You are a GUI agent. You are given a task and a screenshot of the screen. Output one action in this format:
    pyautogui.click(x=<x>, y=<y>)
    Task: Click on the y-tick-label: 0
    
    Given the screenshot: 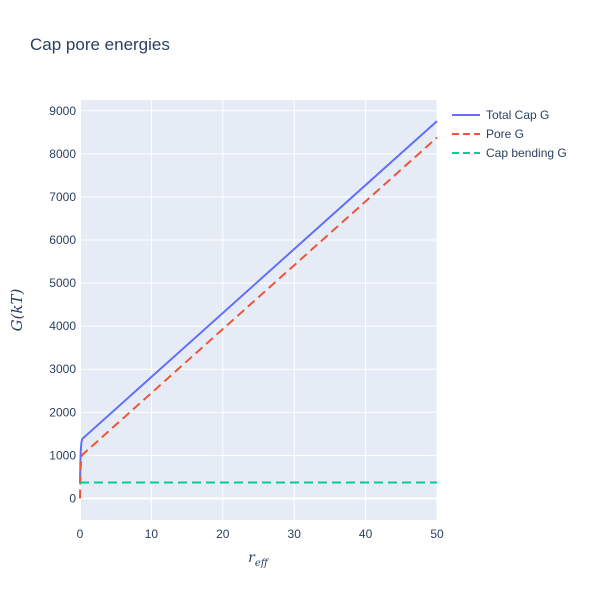 What is the action you would take?
    pyautogui.click(x=72, y=498)
    